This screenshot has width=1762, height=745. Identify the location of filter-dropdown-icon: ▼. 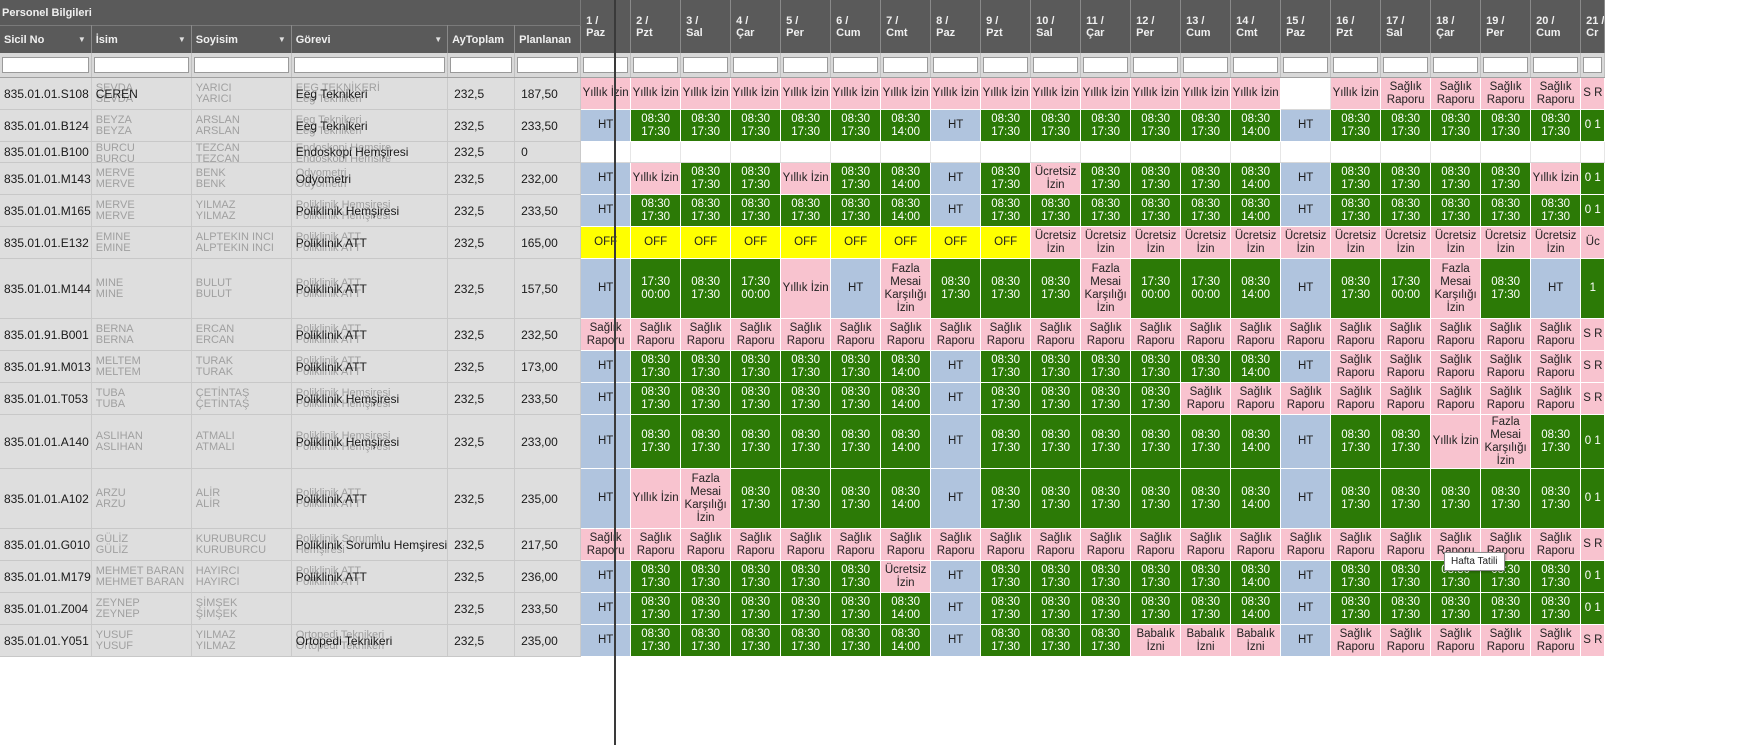
(181, 39).